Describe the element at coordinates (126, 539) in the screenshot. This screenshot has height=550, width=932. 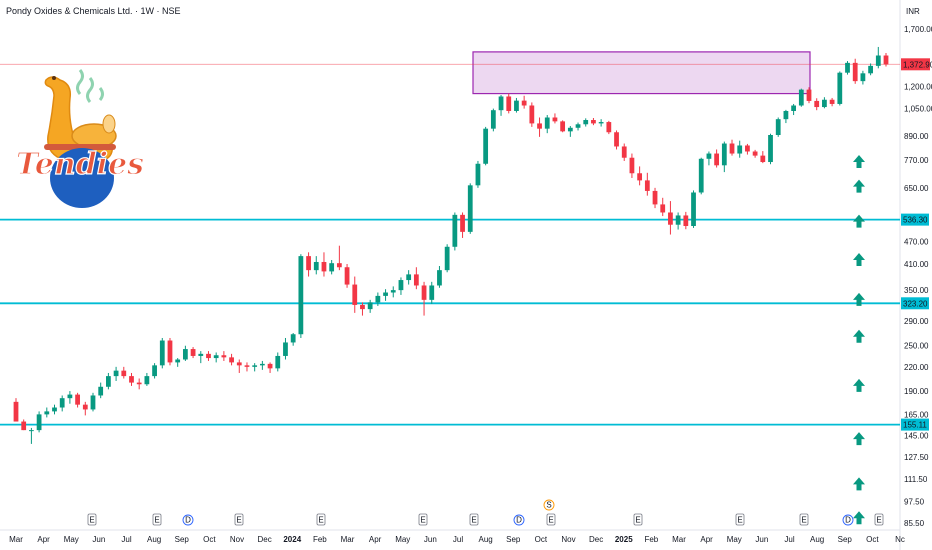
I see `x-tick-label: Jul` at that location.